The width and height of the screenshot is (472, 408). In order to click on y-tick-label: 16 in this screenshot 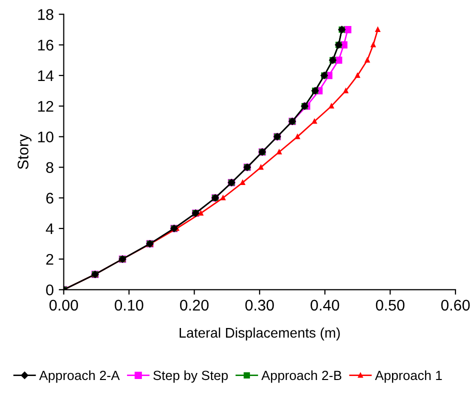, I will do `click(46, 45)`.